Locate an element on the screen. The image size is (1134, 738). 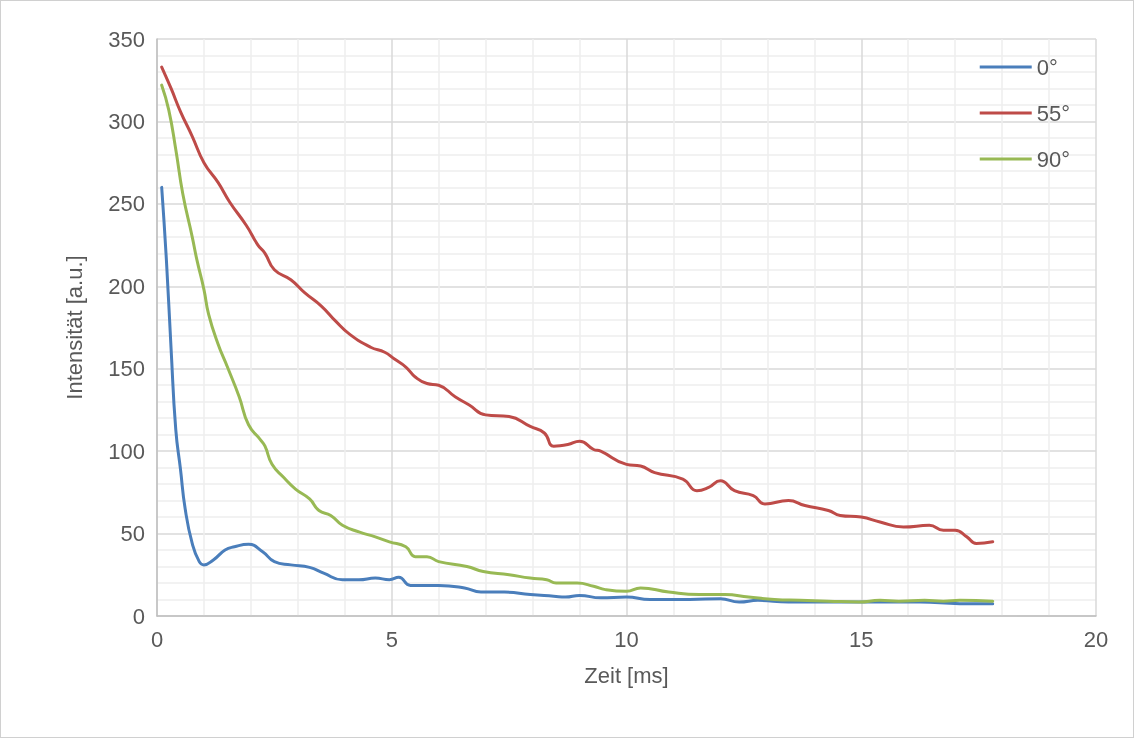
legend-label: 0° is located at coordinates (1047, 67).